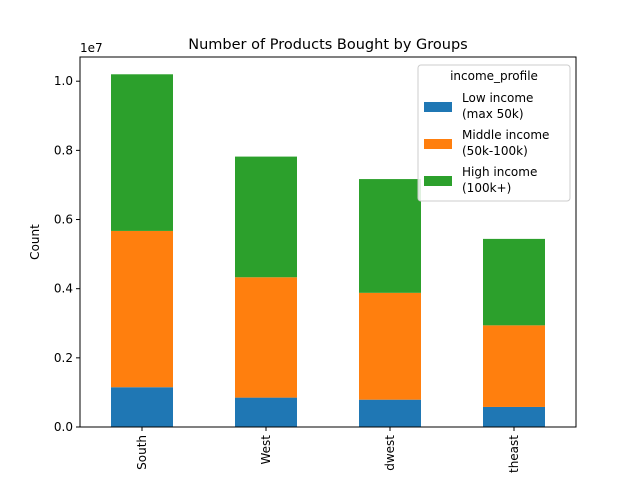 The width and height of the screenshot is (640, 480). Describe the element at coordinates (499, 172) in the screenshot. I see `legend-label-2-line-0: High income` at that location.